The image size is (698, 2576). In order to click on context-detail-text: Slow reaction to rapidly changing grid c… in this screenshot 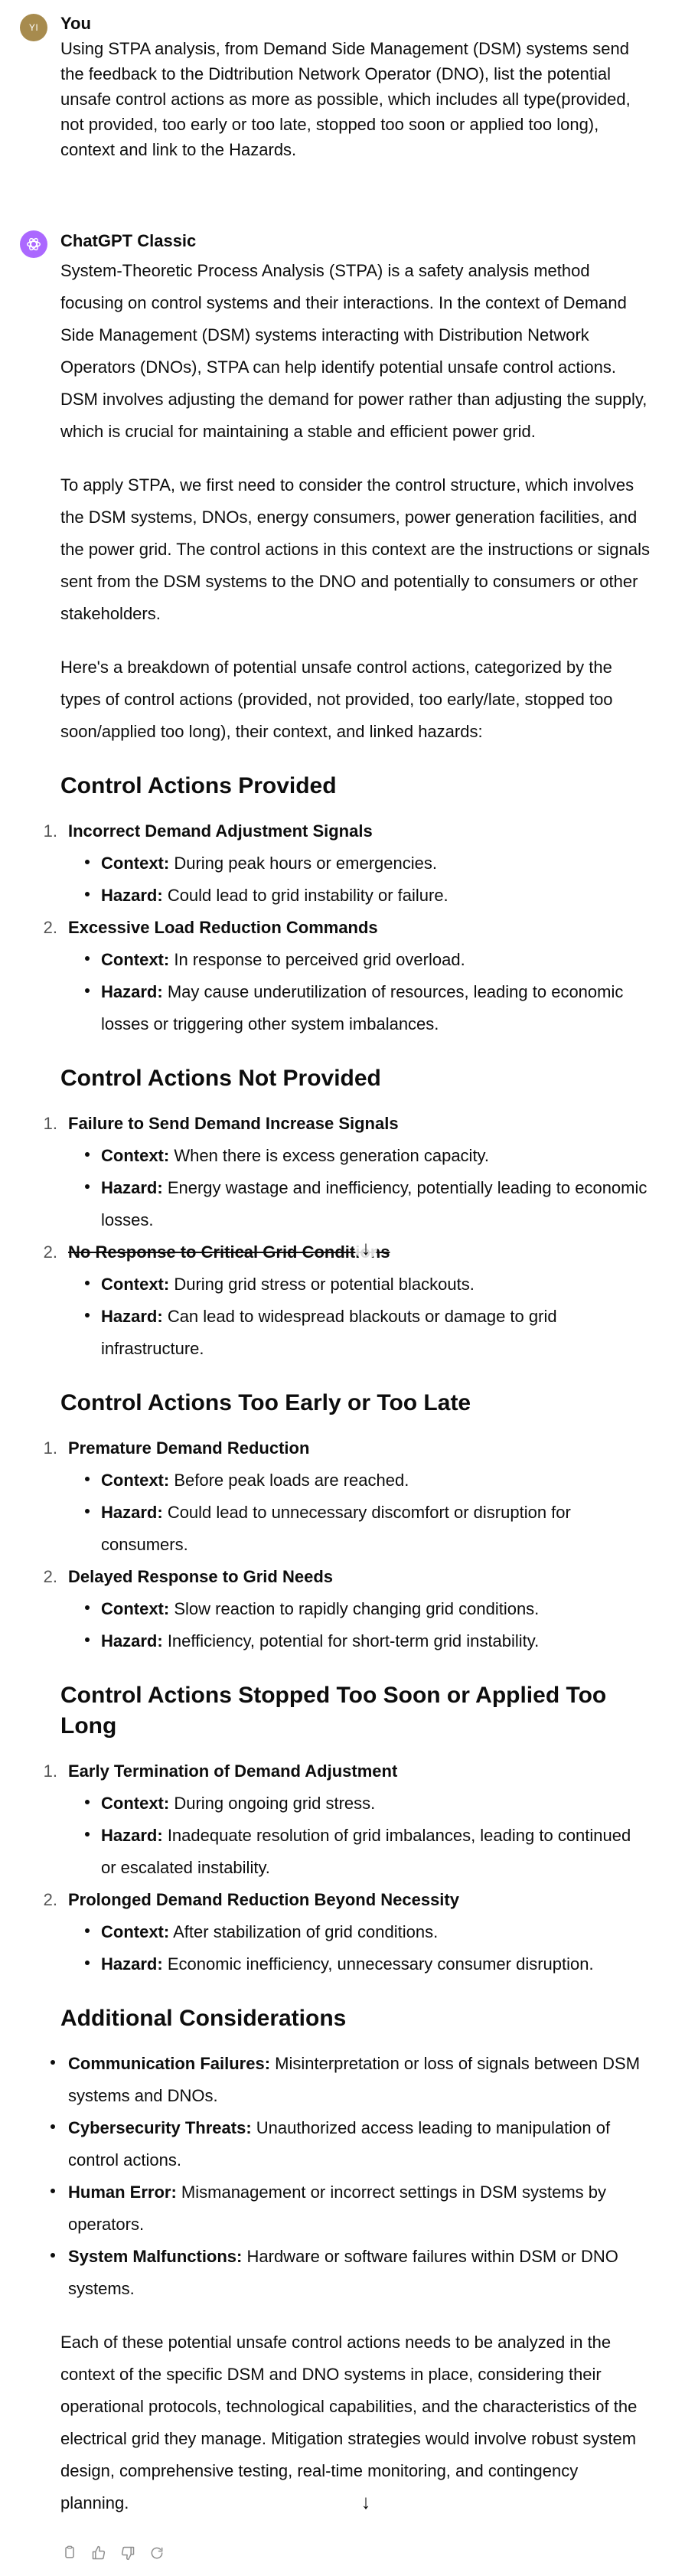, I will do `click(357, 1608)`.